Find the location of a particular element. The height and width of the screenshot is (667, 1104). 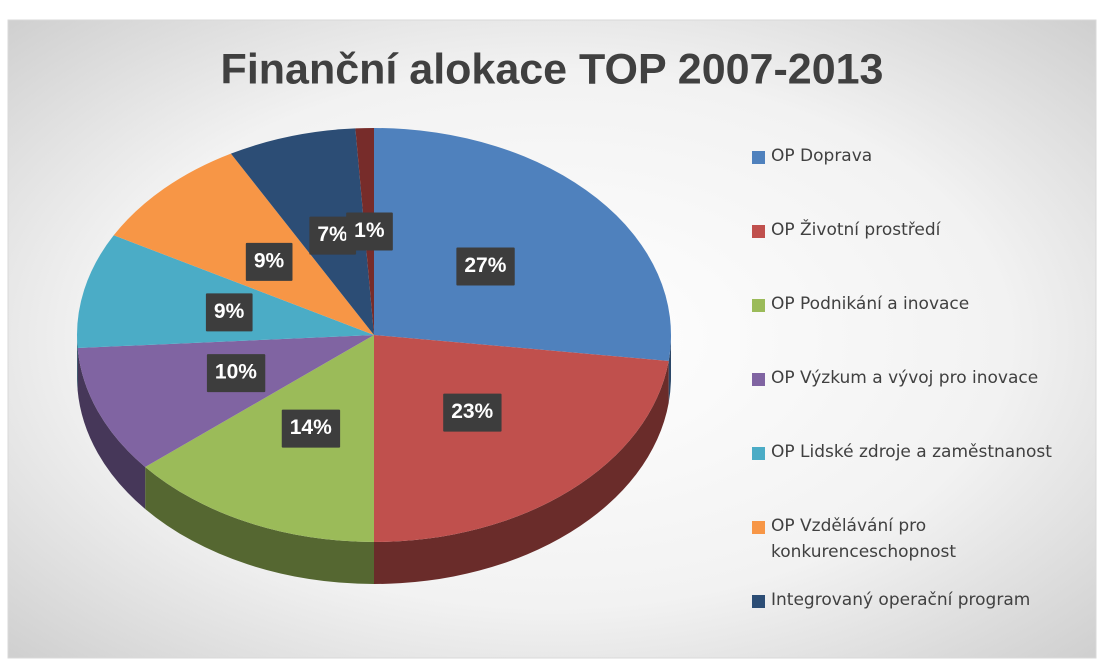

data-label: 23% is located at coordinates (472, 411).